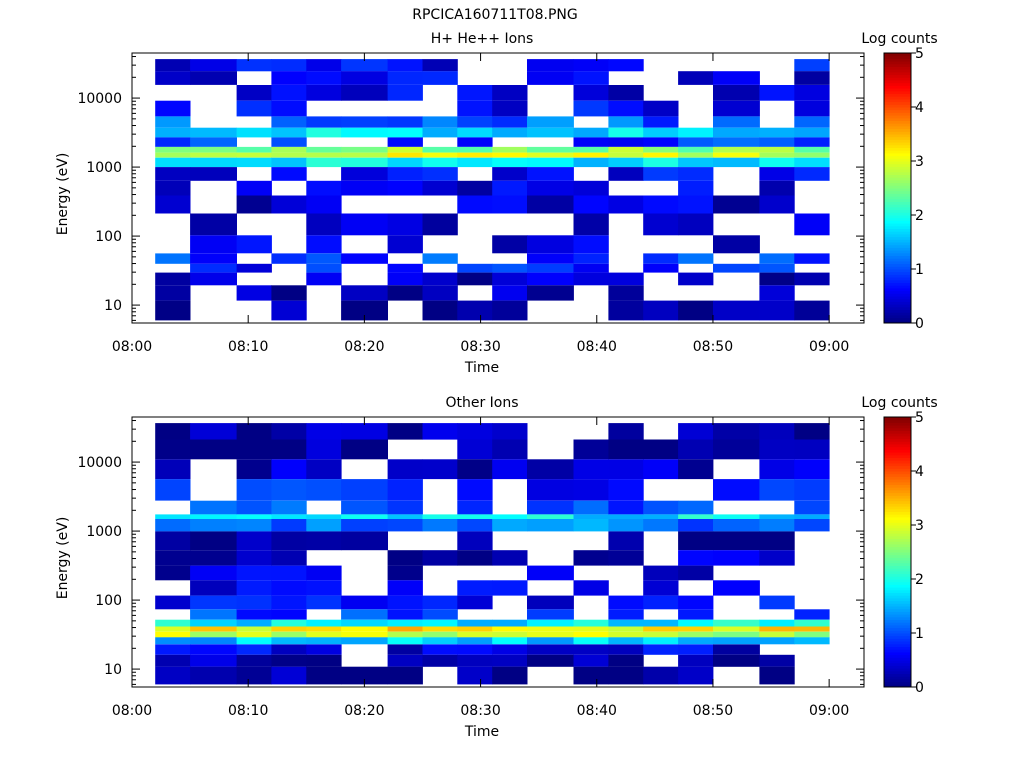 Image resolution: width=1024 pixels, height=768 pixels. What do you see at coordinates (364, 711) in the screenshot?
I see `x-tick-label: 08:20` at bounding box center [364, 711].